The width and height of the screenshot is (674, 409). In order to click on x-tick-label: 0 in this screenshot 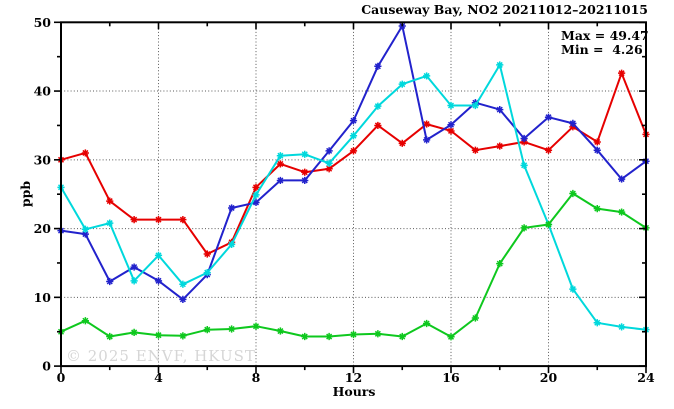, I will do `click(61, 377)`.